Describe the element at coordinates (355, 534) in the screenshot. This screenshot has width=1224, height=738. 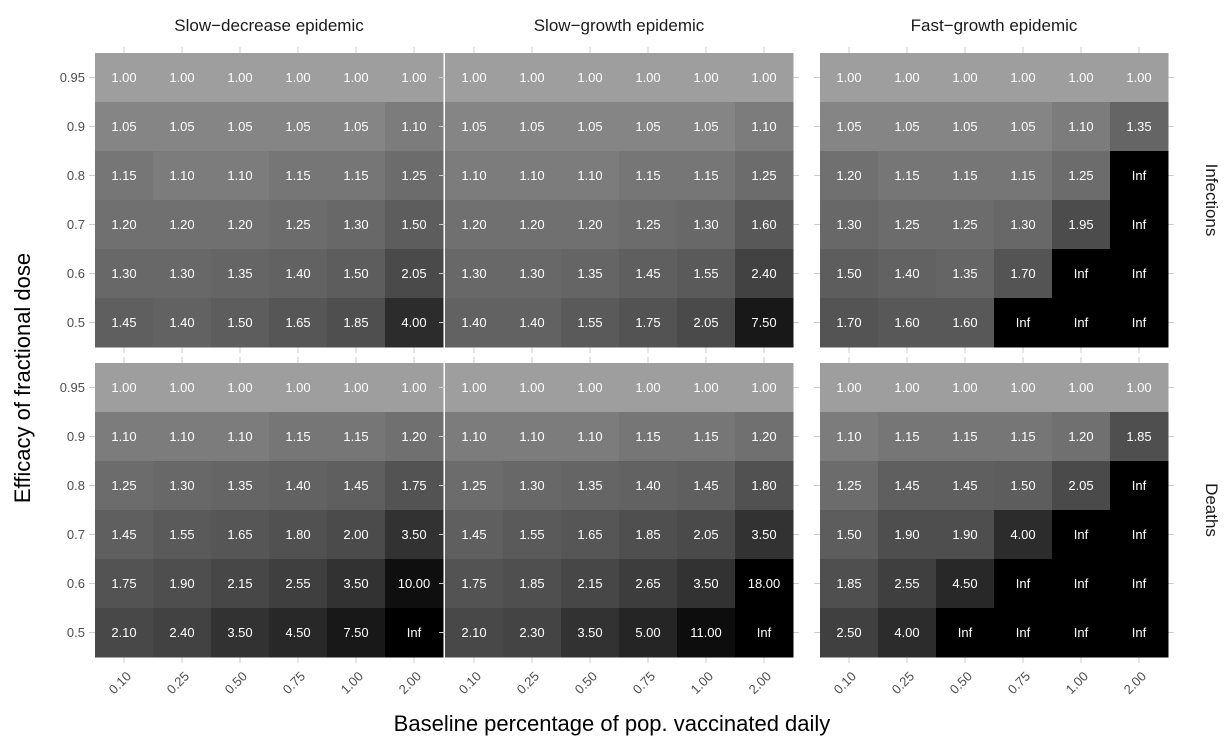
I see `cell-value-label: 2.00` at that location.